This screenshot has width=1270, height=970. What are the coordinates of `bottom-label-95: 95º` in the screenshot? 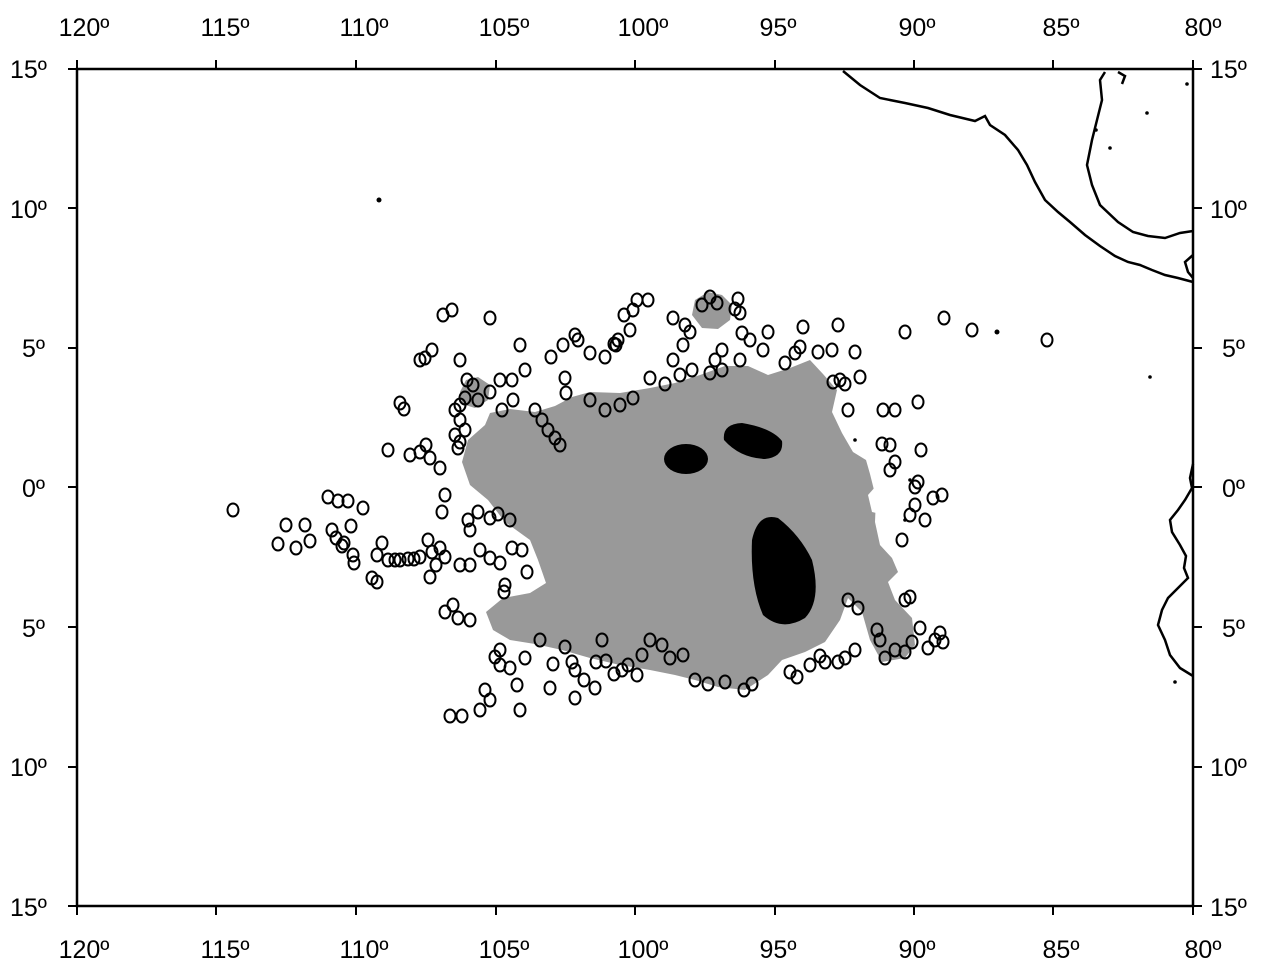 It's located at (778, 950).